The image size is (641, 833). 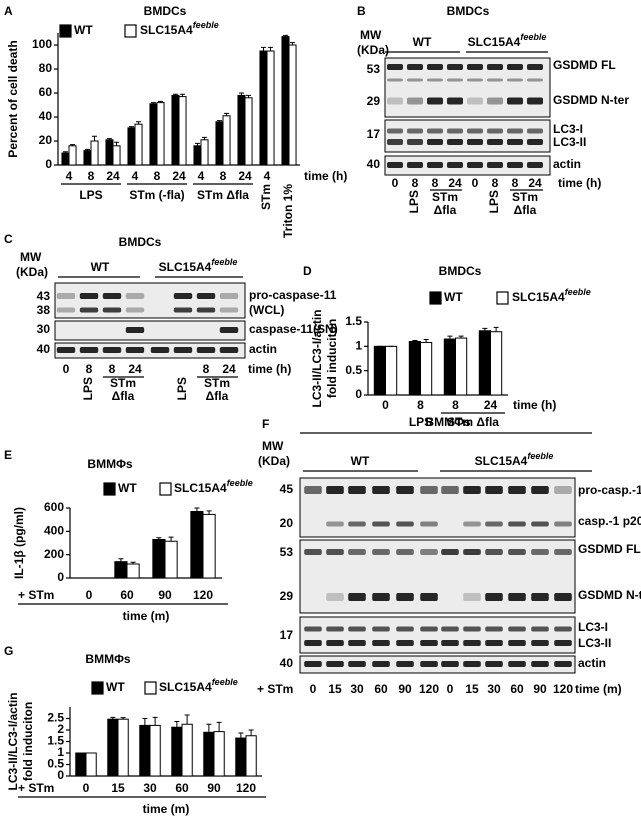 I want to click on lane-label: 8, so click(x=112, y=369).